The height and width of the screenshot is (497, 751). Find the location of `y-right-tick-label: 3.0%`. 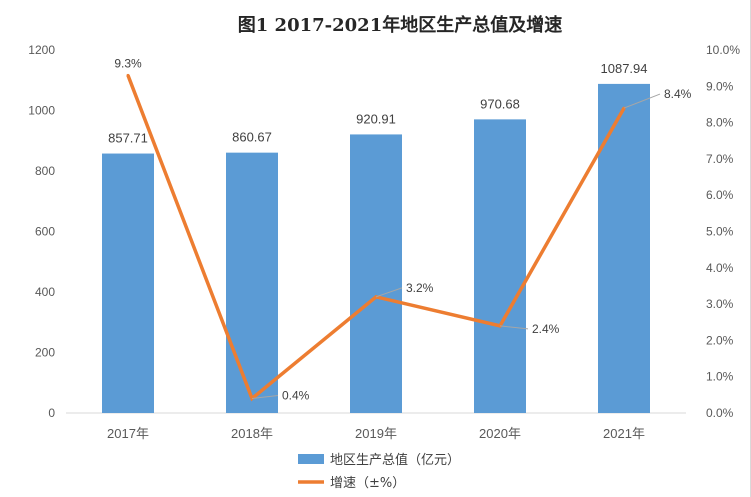

y-right-tick-label: 3.0% is located at coordinates (720, 304).